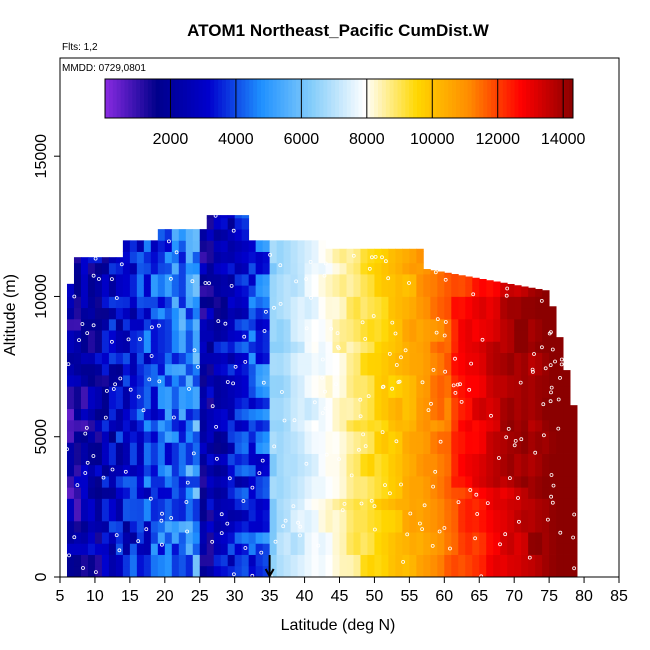 The image size is (650, 650). Describe the element at coordinates (60, 596) in the screenshot. I see `x-tick-label: 5` at that location.